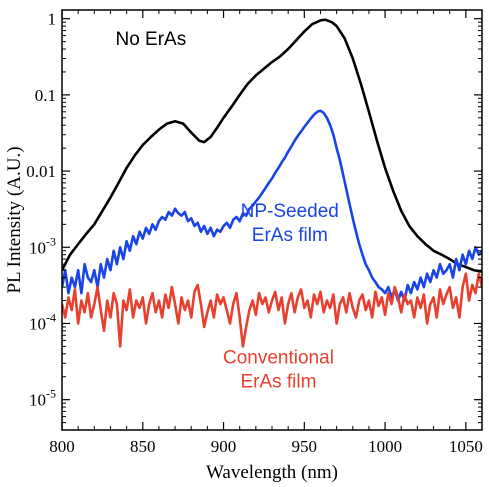 This screenshot has width=489, height=487. Describe the element at coordinates (278, 369) in the screenshot. I see `label-conventional: Conventional ErAs film` at that location.